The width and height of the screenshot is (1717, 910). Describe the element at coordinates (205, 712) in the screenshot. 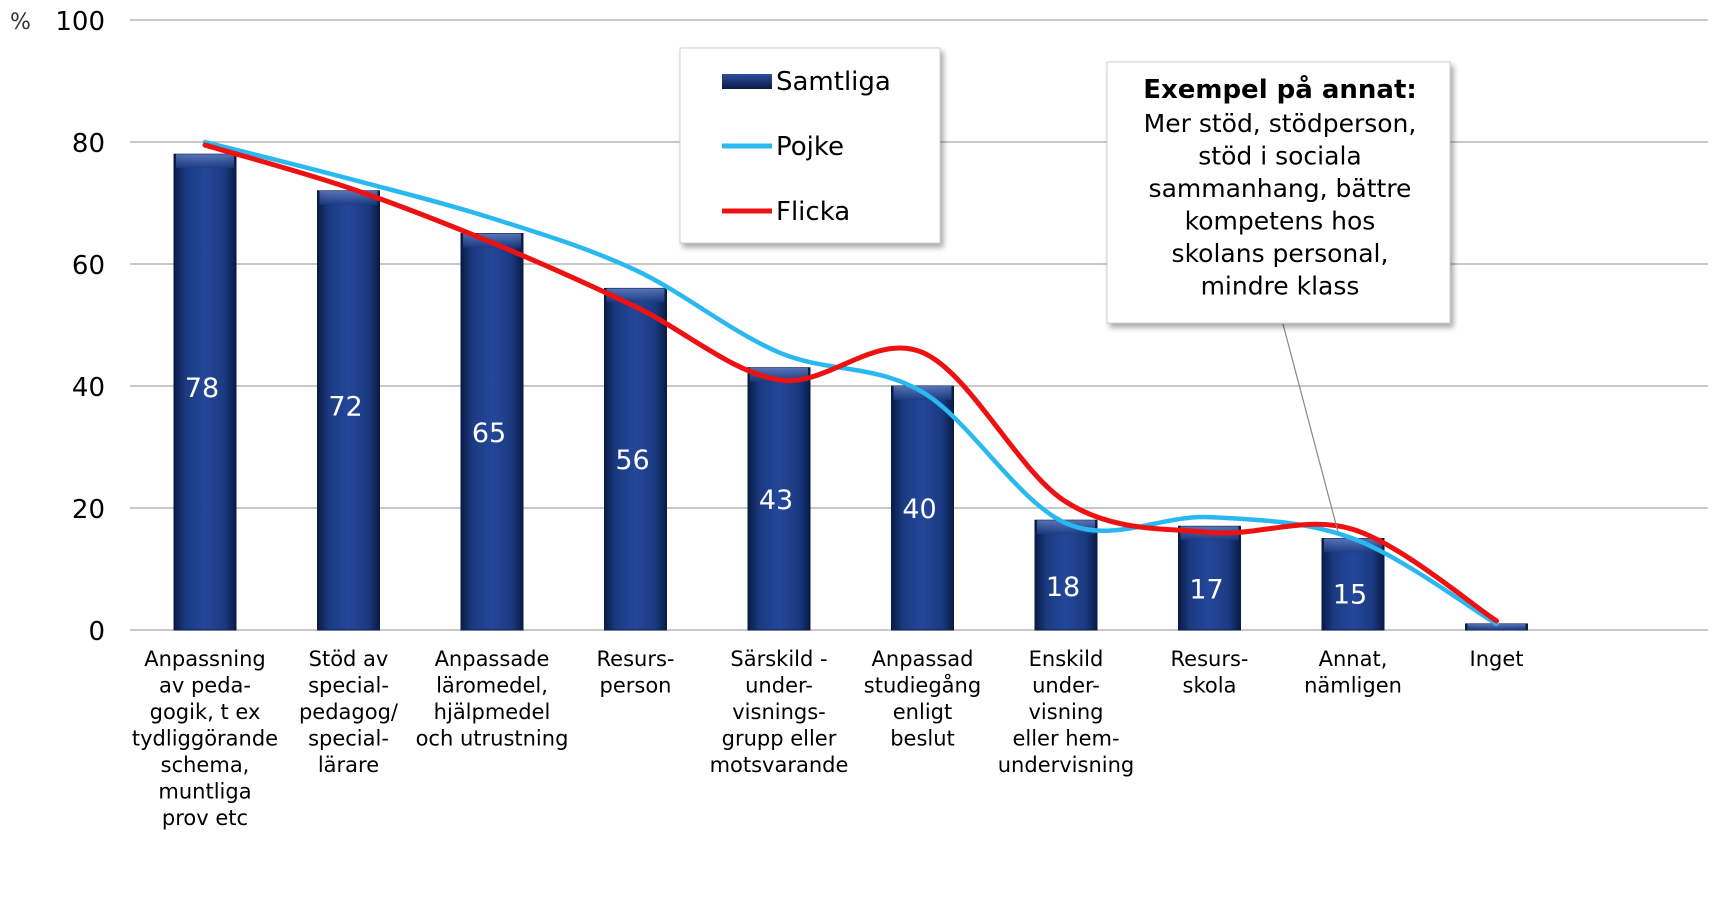

I see `x-category-line: gogik, t ex` at that location.